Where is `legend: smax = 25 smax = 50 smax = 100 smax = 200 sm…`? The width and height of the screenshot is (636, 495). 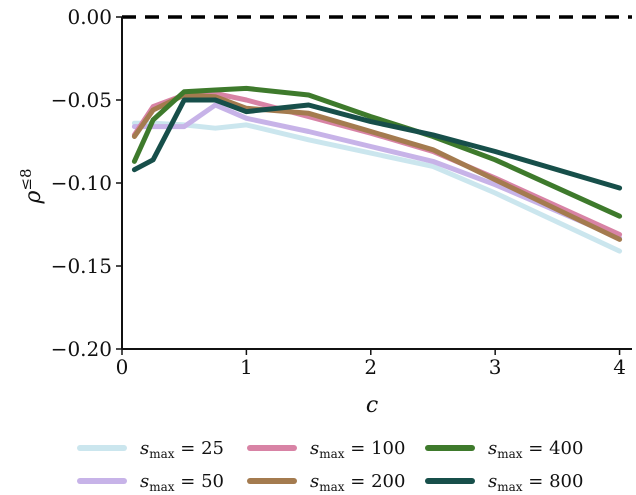 legend: smax = 25 smax = 50 smax = 100 smax = 200 sm… is located at coordinates (330, 466).